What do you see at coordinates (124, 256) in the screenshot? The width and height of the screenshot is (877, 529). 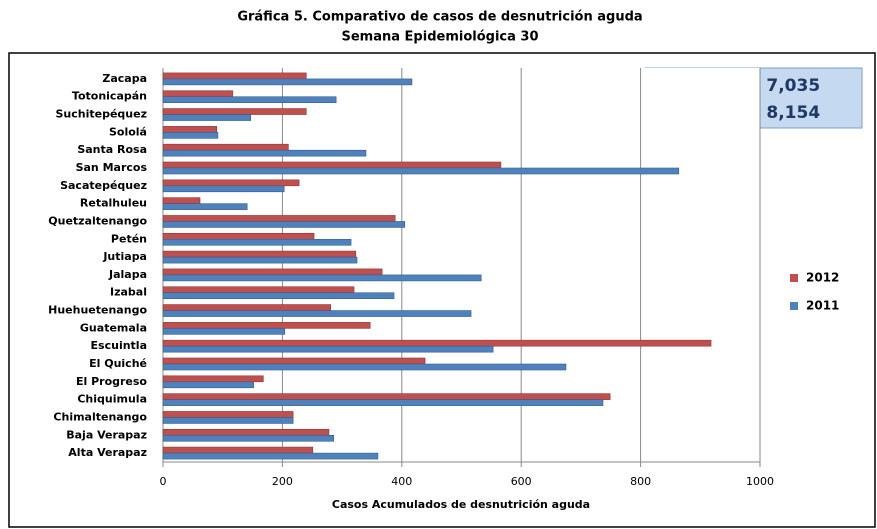 I see `y-tick-label: Jutiapa` at bounding box center [124, 256].